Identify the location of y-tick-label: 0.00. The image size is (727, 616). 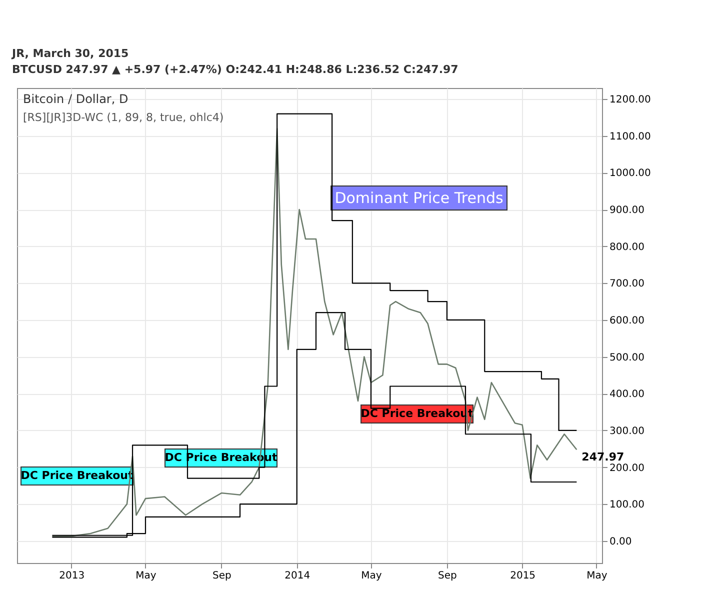
(621, 542).